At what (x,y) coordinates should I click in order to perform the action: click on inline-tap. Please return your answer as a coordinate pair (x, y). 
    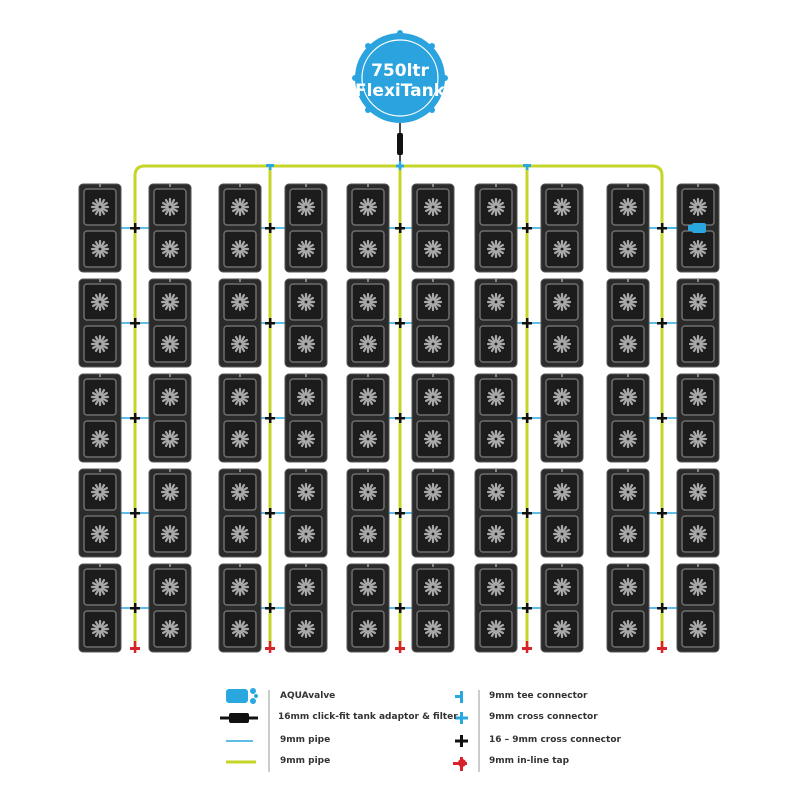
    Looking at the image, I should click on (662, 647).